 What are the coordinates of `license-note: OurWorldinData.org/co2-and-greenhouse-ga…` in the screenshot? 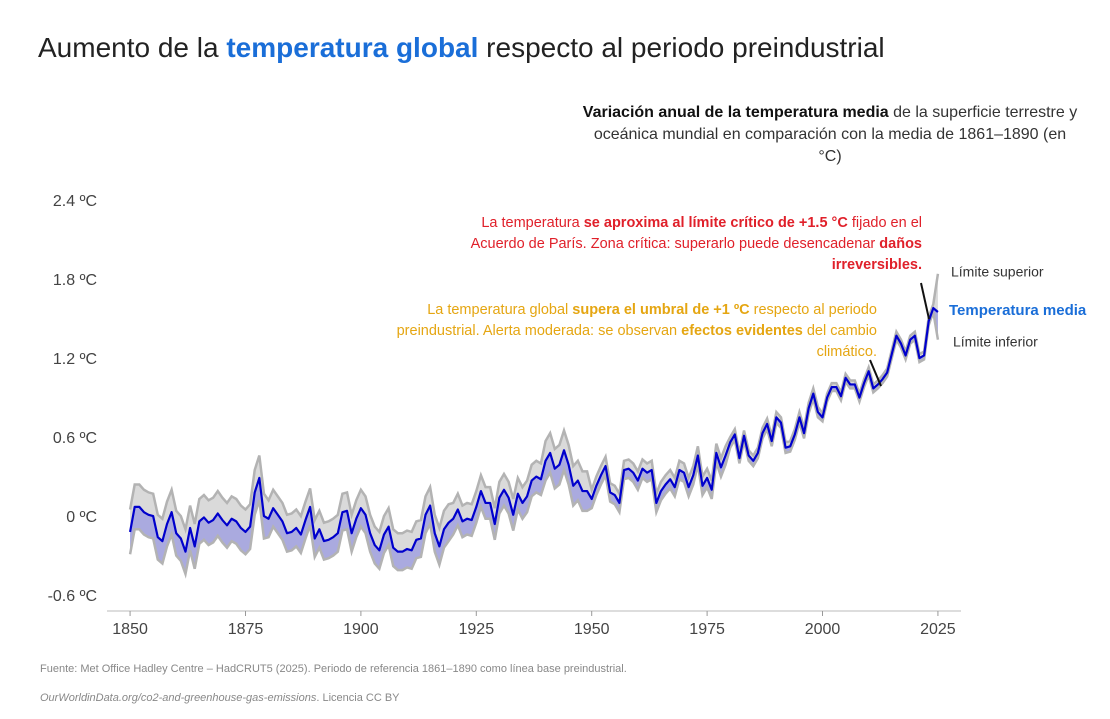 It's located at (220, 698).